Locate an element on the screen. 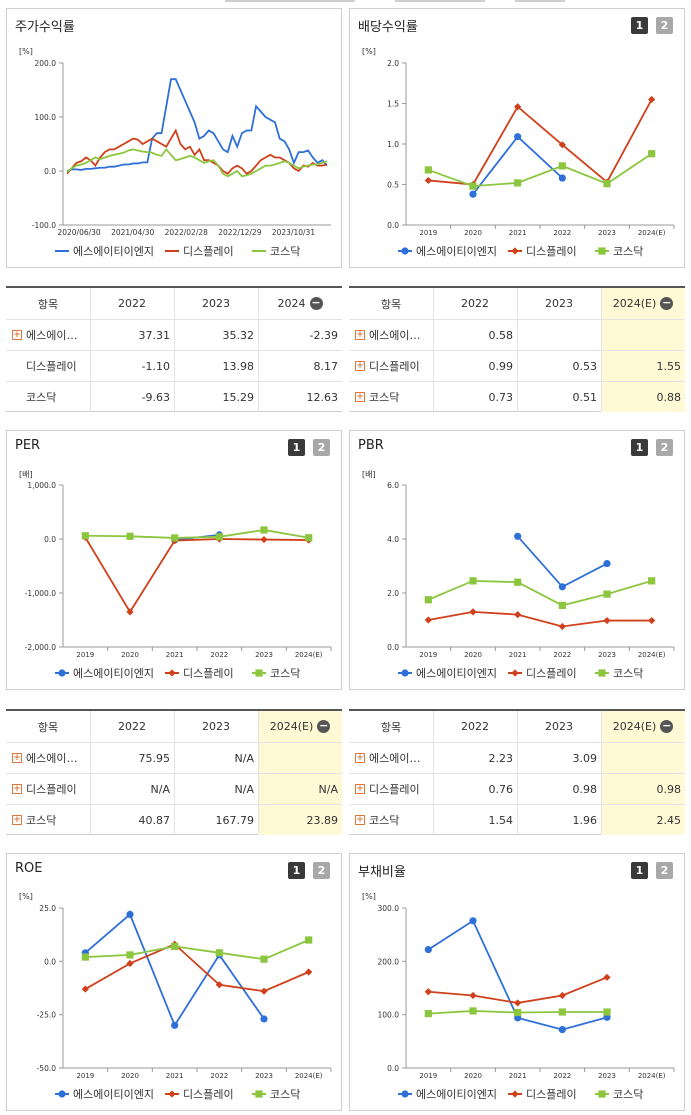  value-cell: 0.76 is located at coordinates (501, 789).